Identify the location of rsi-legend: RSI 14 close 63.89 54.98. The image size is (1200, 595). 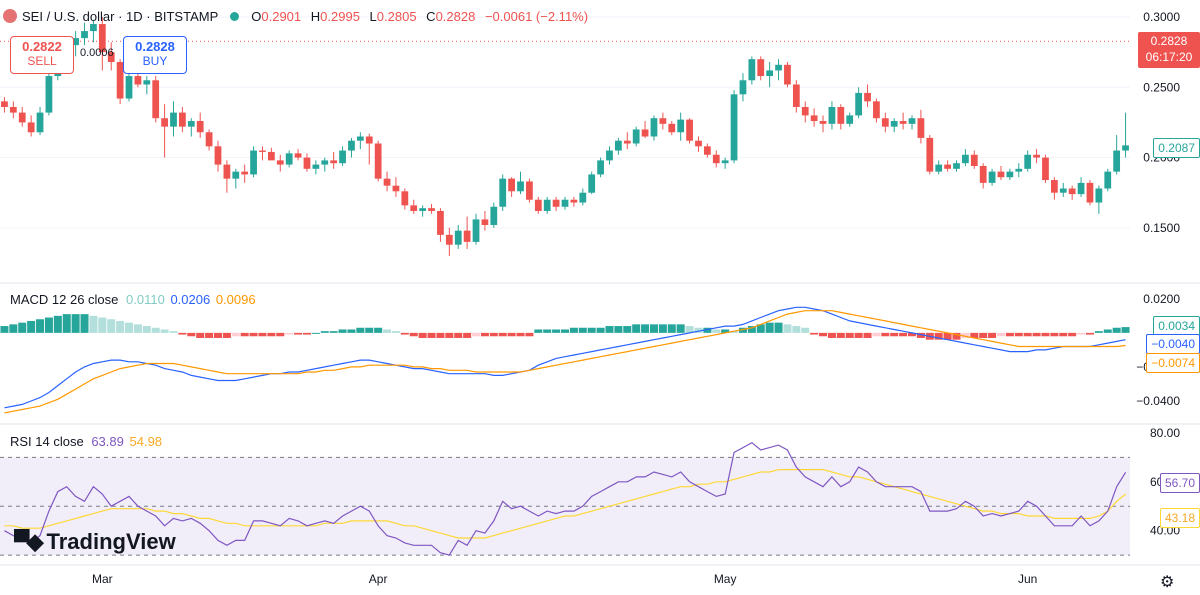
(86, 441).